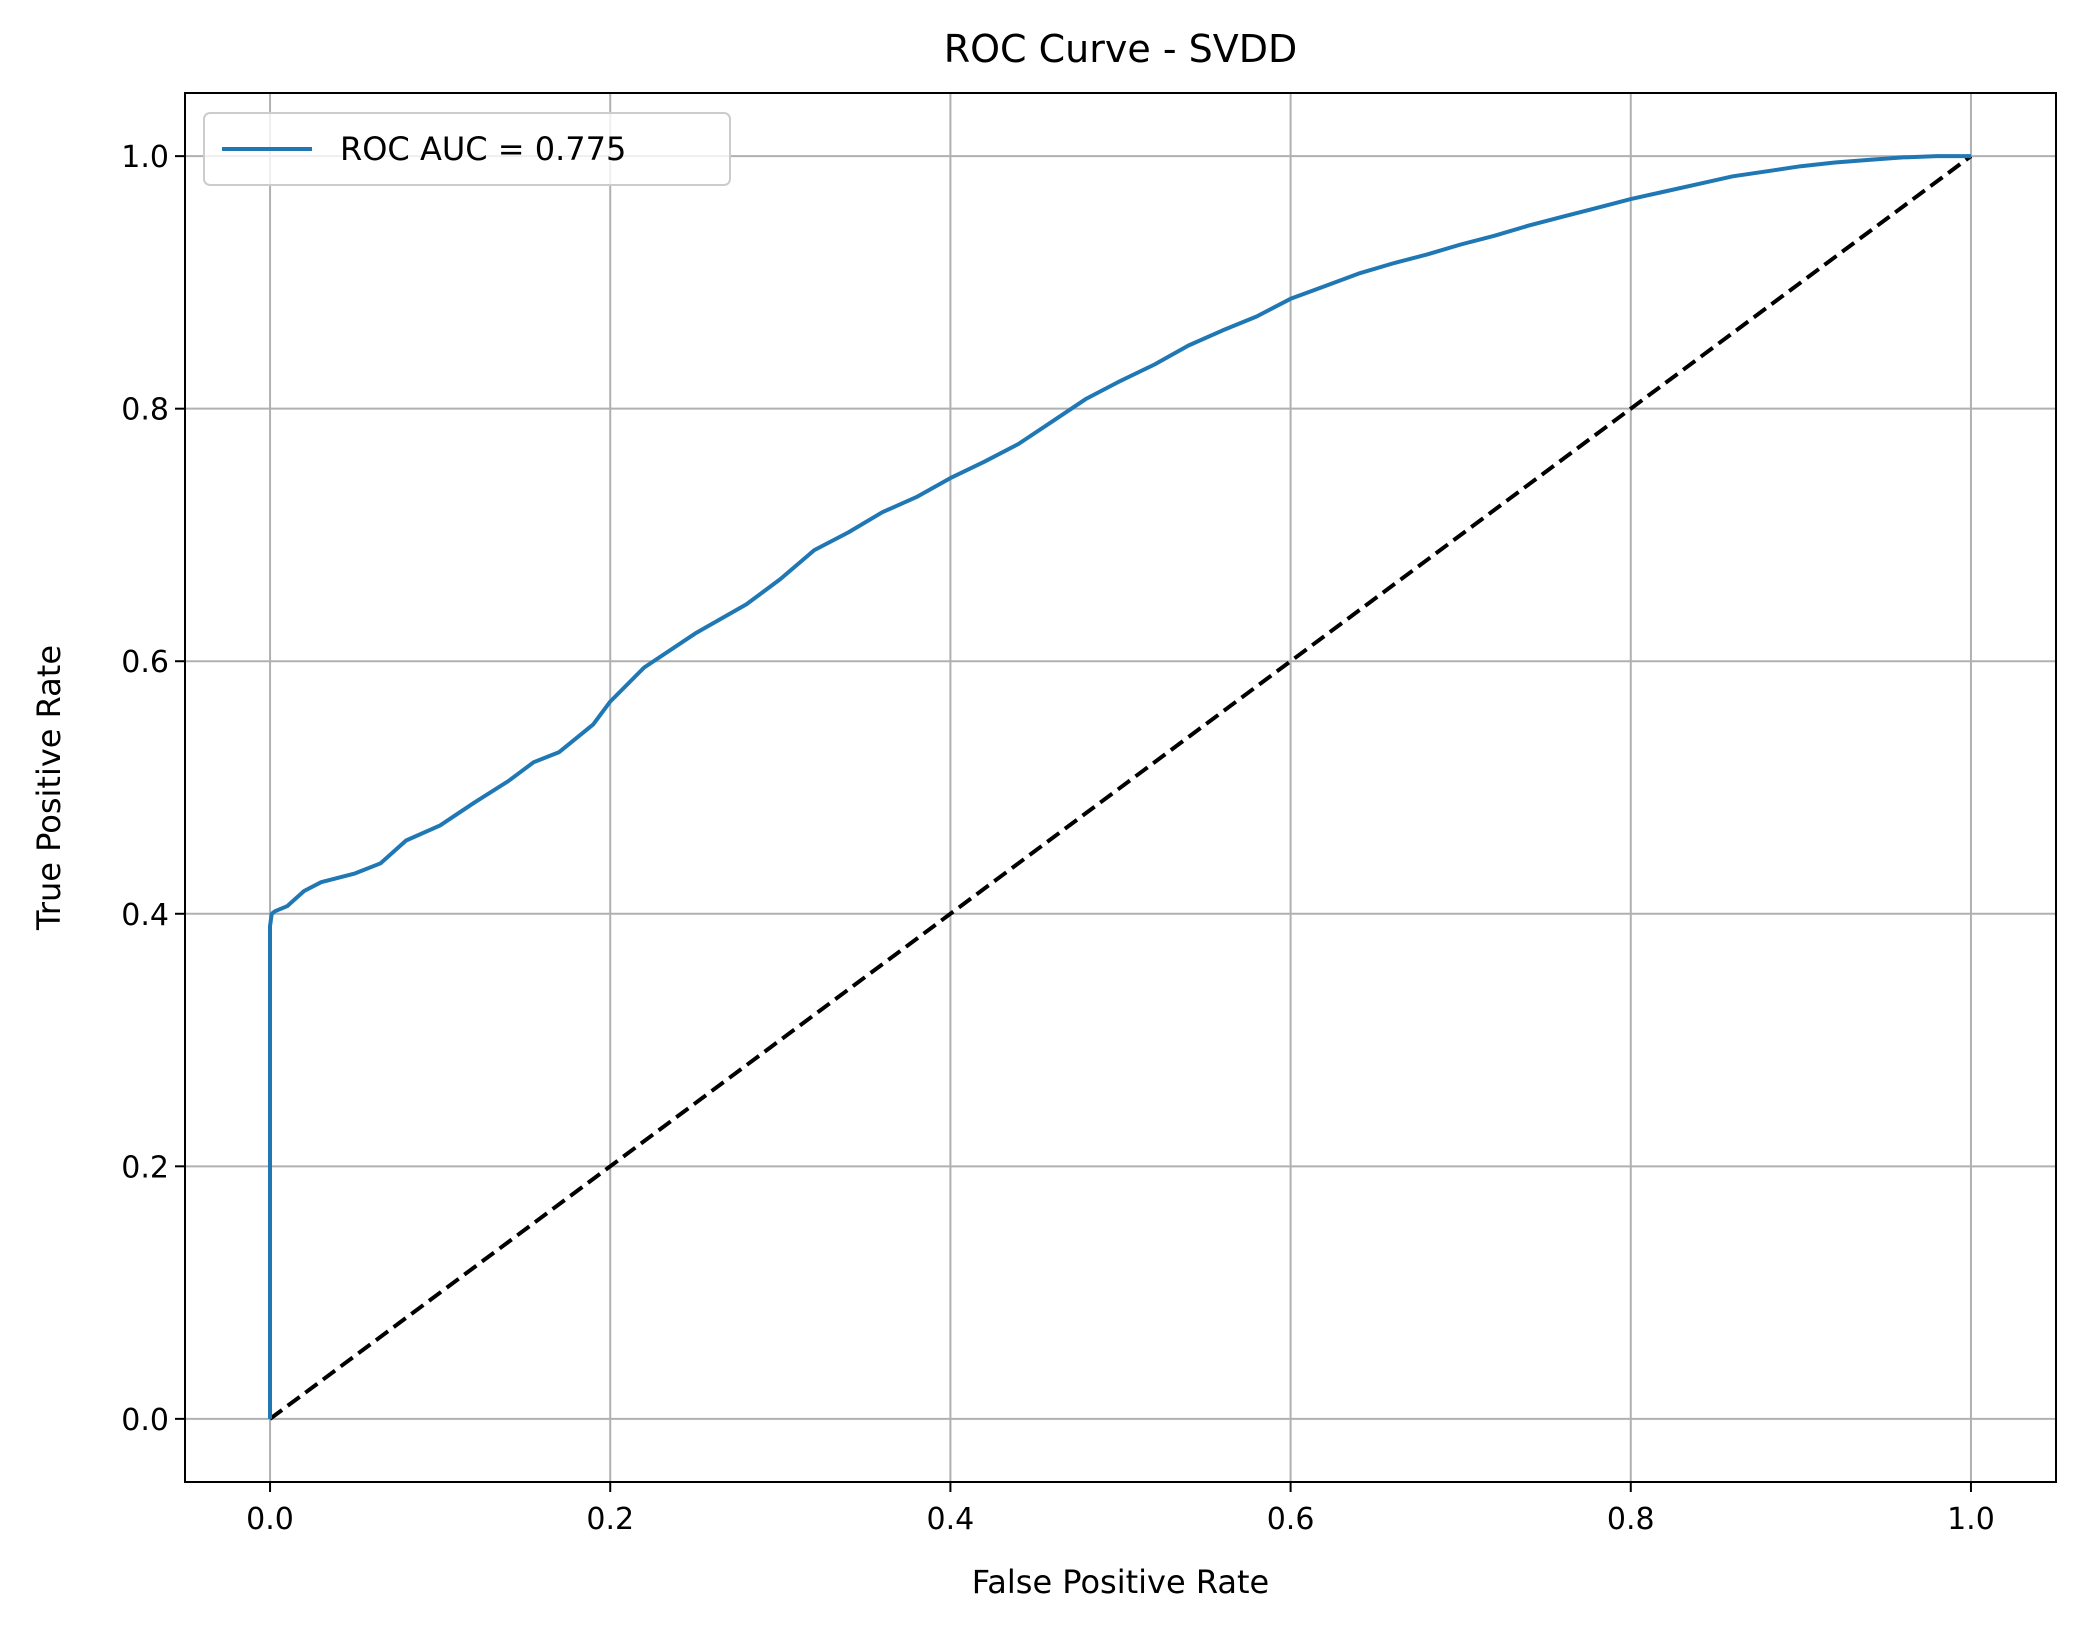  I want to click on legend: ROC AUC = 0.775, so click(467, 149).